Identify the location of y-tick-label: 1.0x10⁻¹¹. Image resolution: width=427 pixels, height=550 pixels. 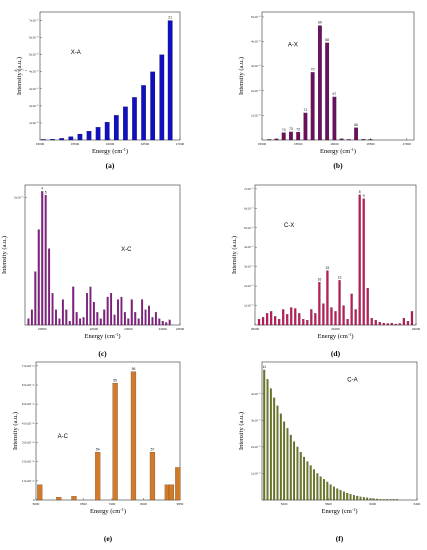
(28, 481).